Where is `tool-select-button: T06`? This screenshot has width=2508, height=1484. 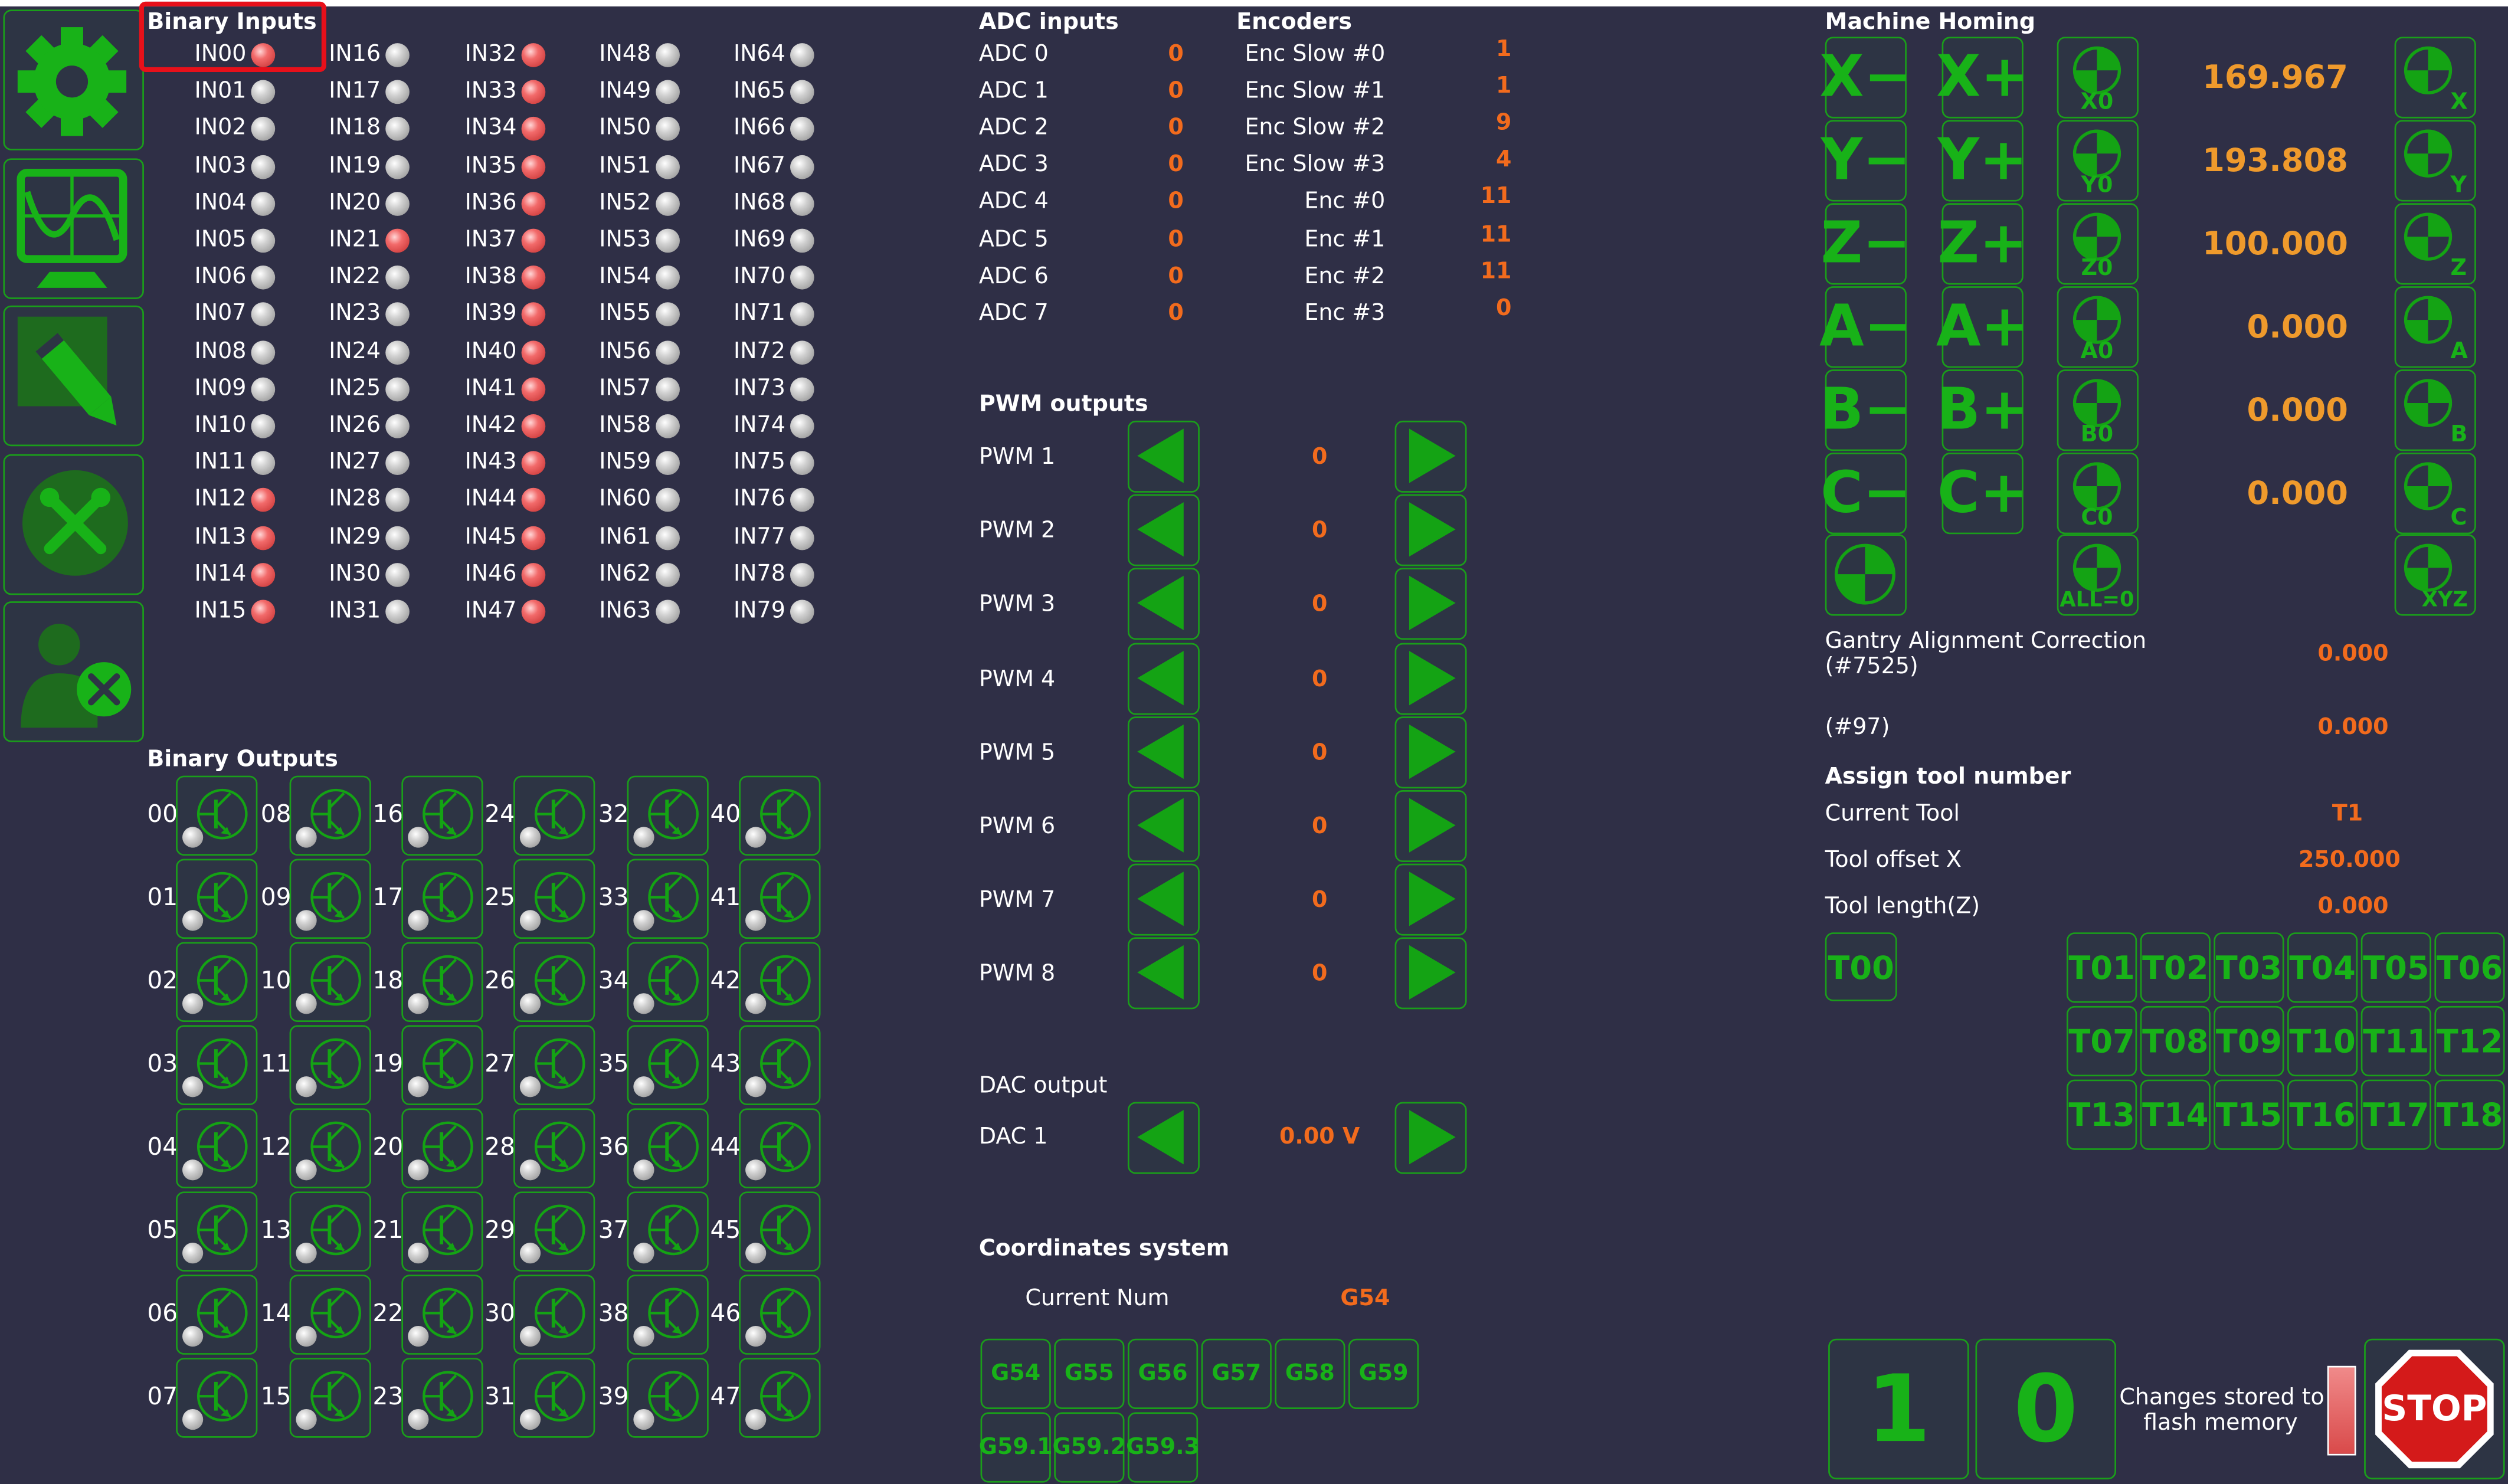 tool-select-button: T06 is located at coordinates (2469, 967).